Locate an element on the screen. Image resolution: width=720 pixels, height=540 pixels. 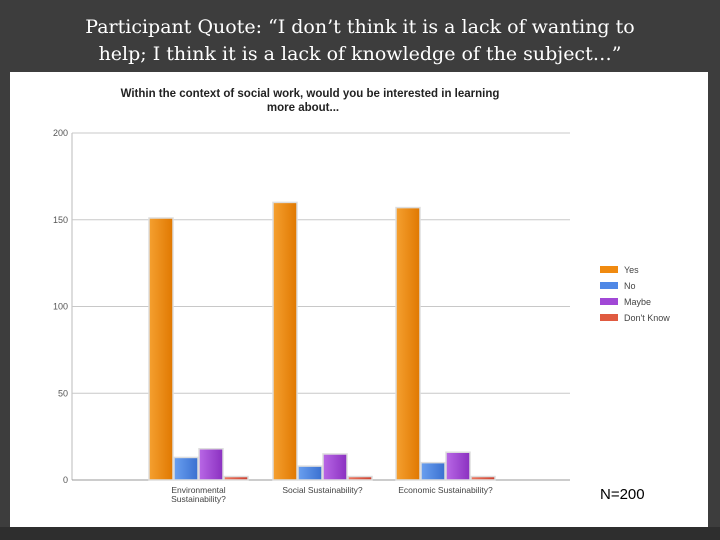
legend-swatch-dont-know is located at coordinates (609, 317).